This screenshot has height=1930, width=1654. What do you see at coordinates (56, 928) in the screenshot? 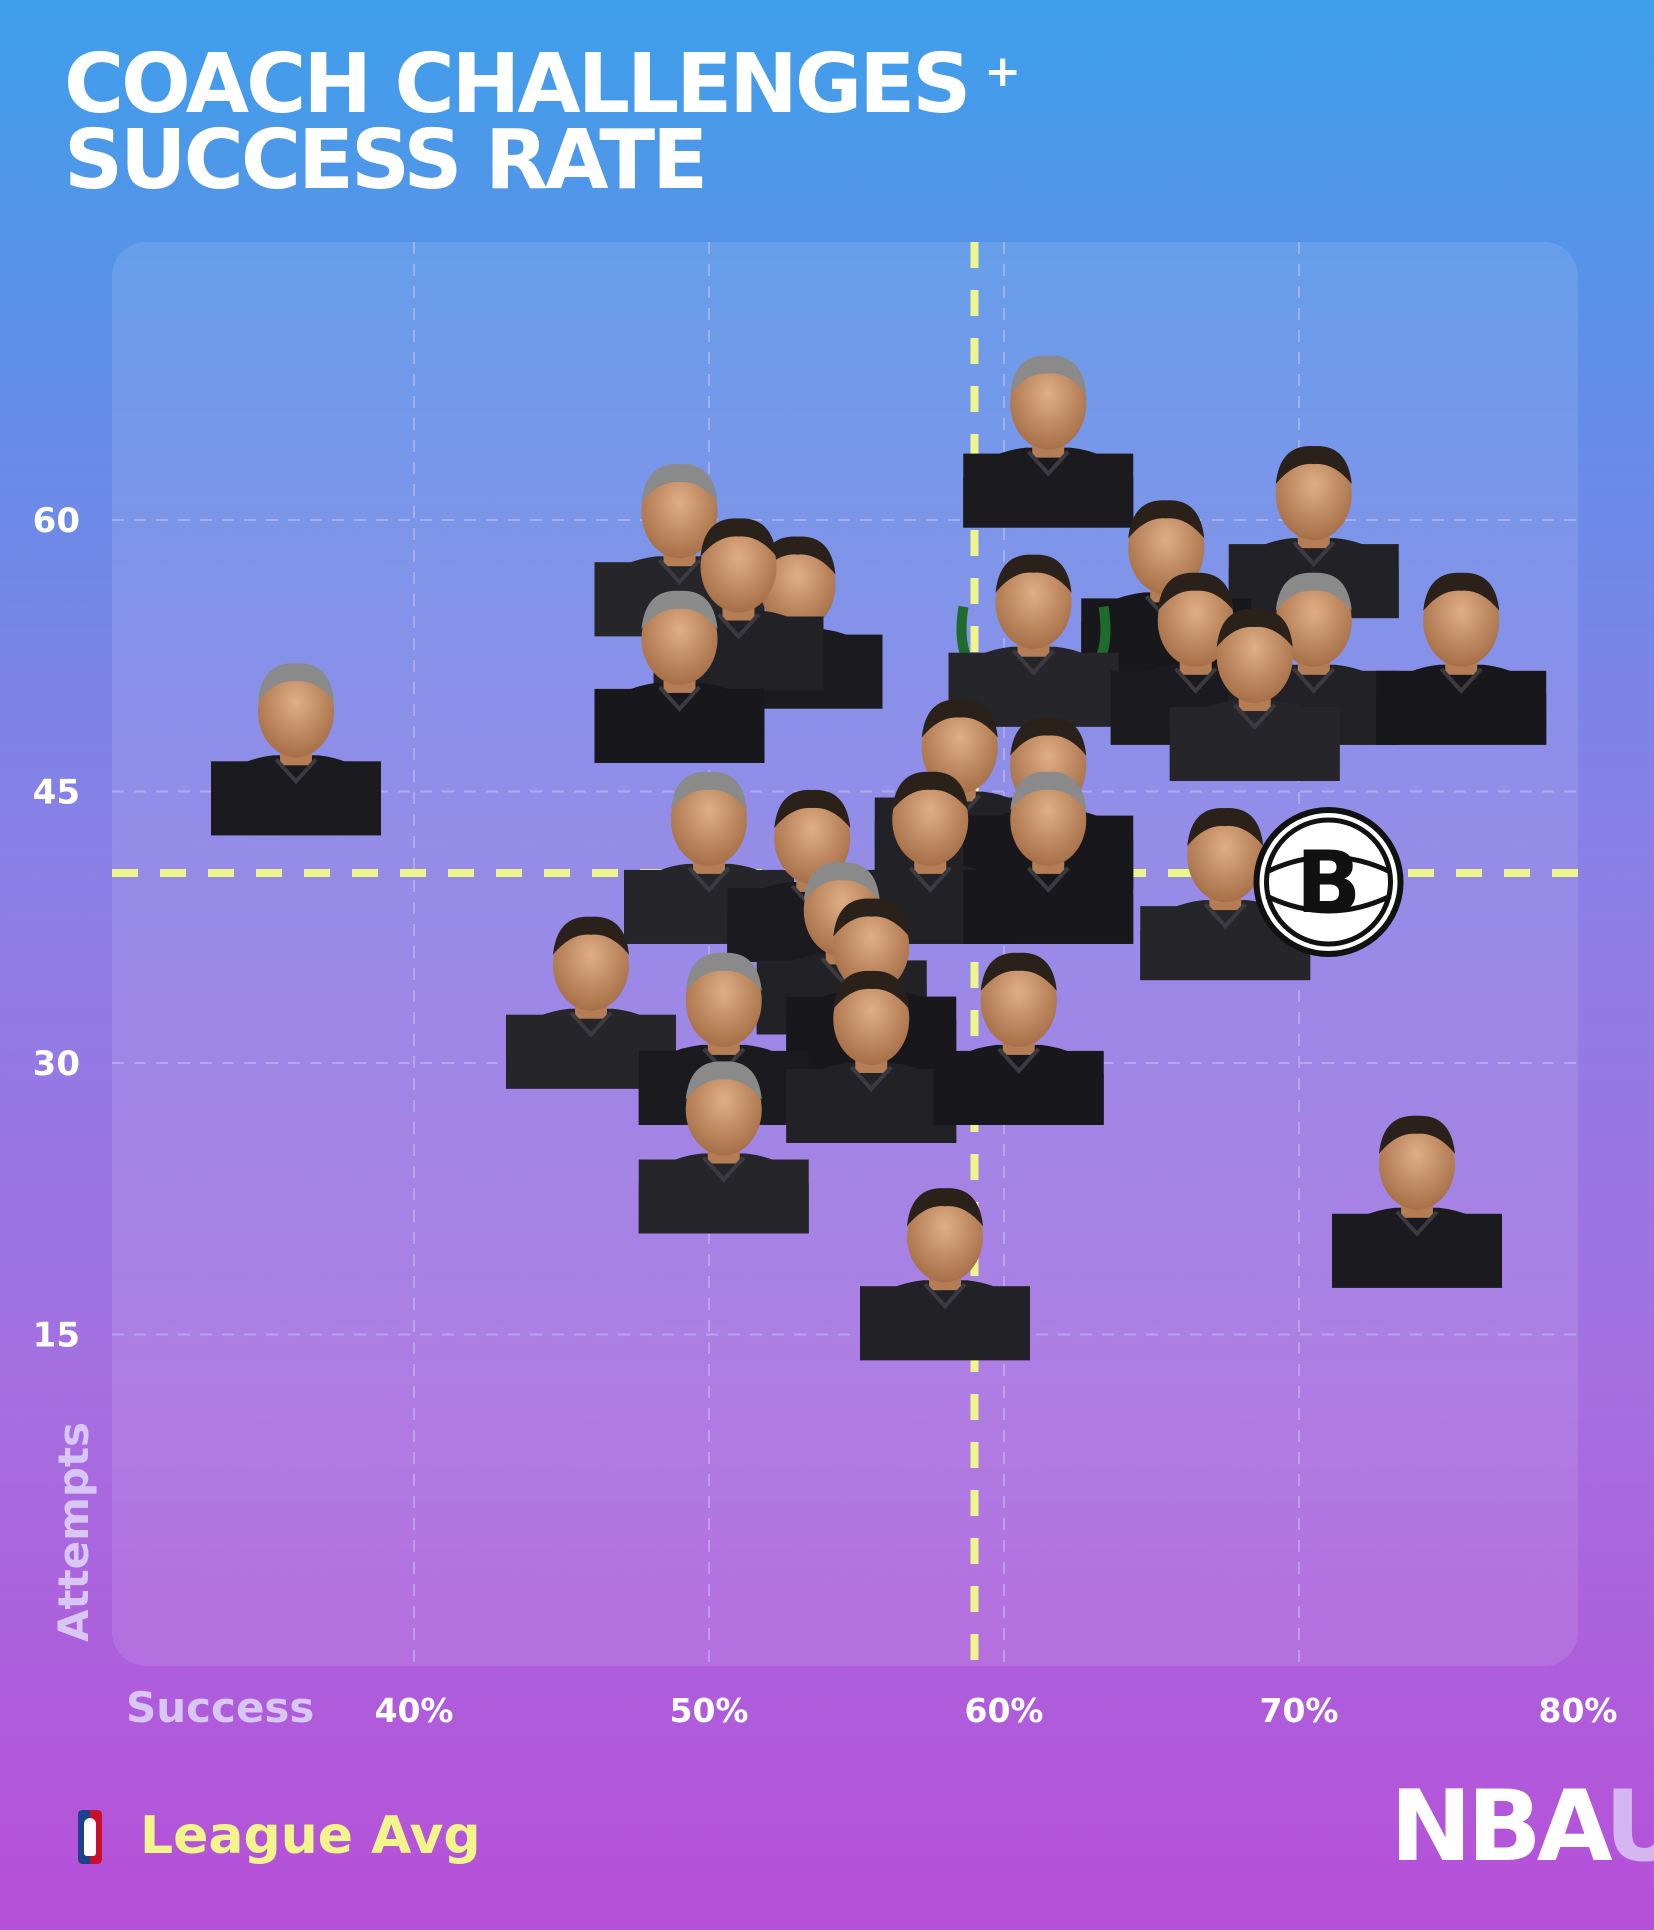
I see `y-axis-ticks: 60 45 30 15` at bounding box center [56, 928].